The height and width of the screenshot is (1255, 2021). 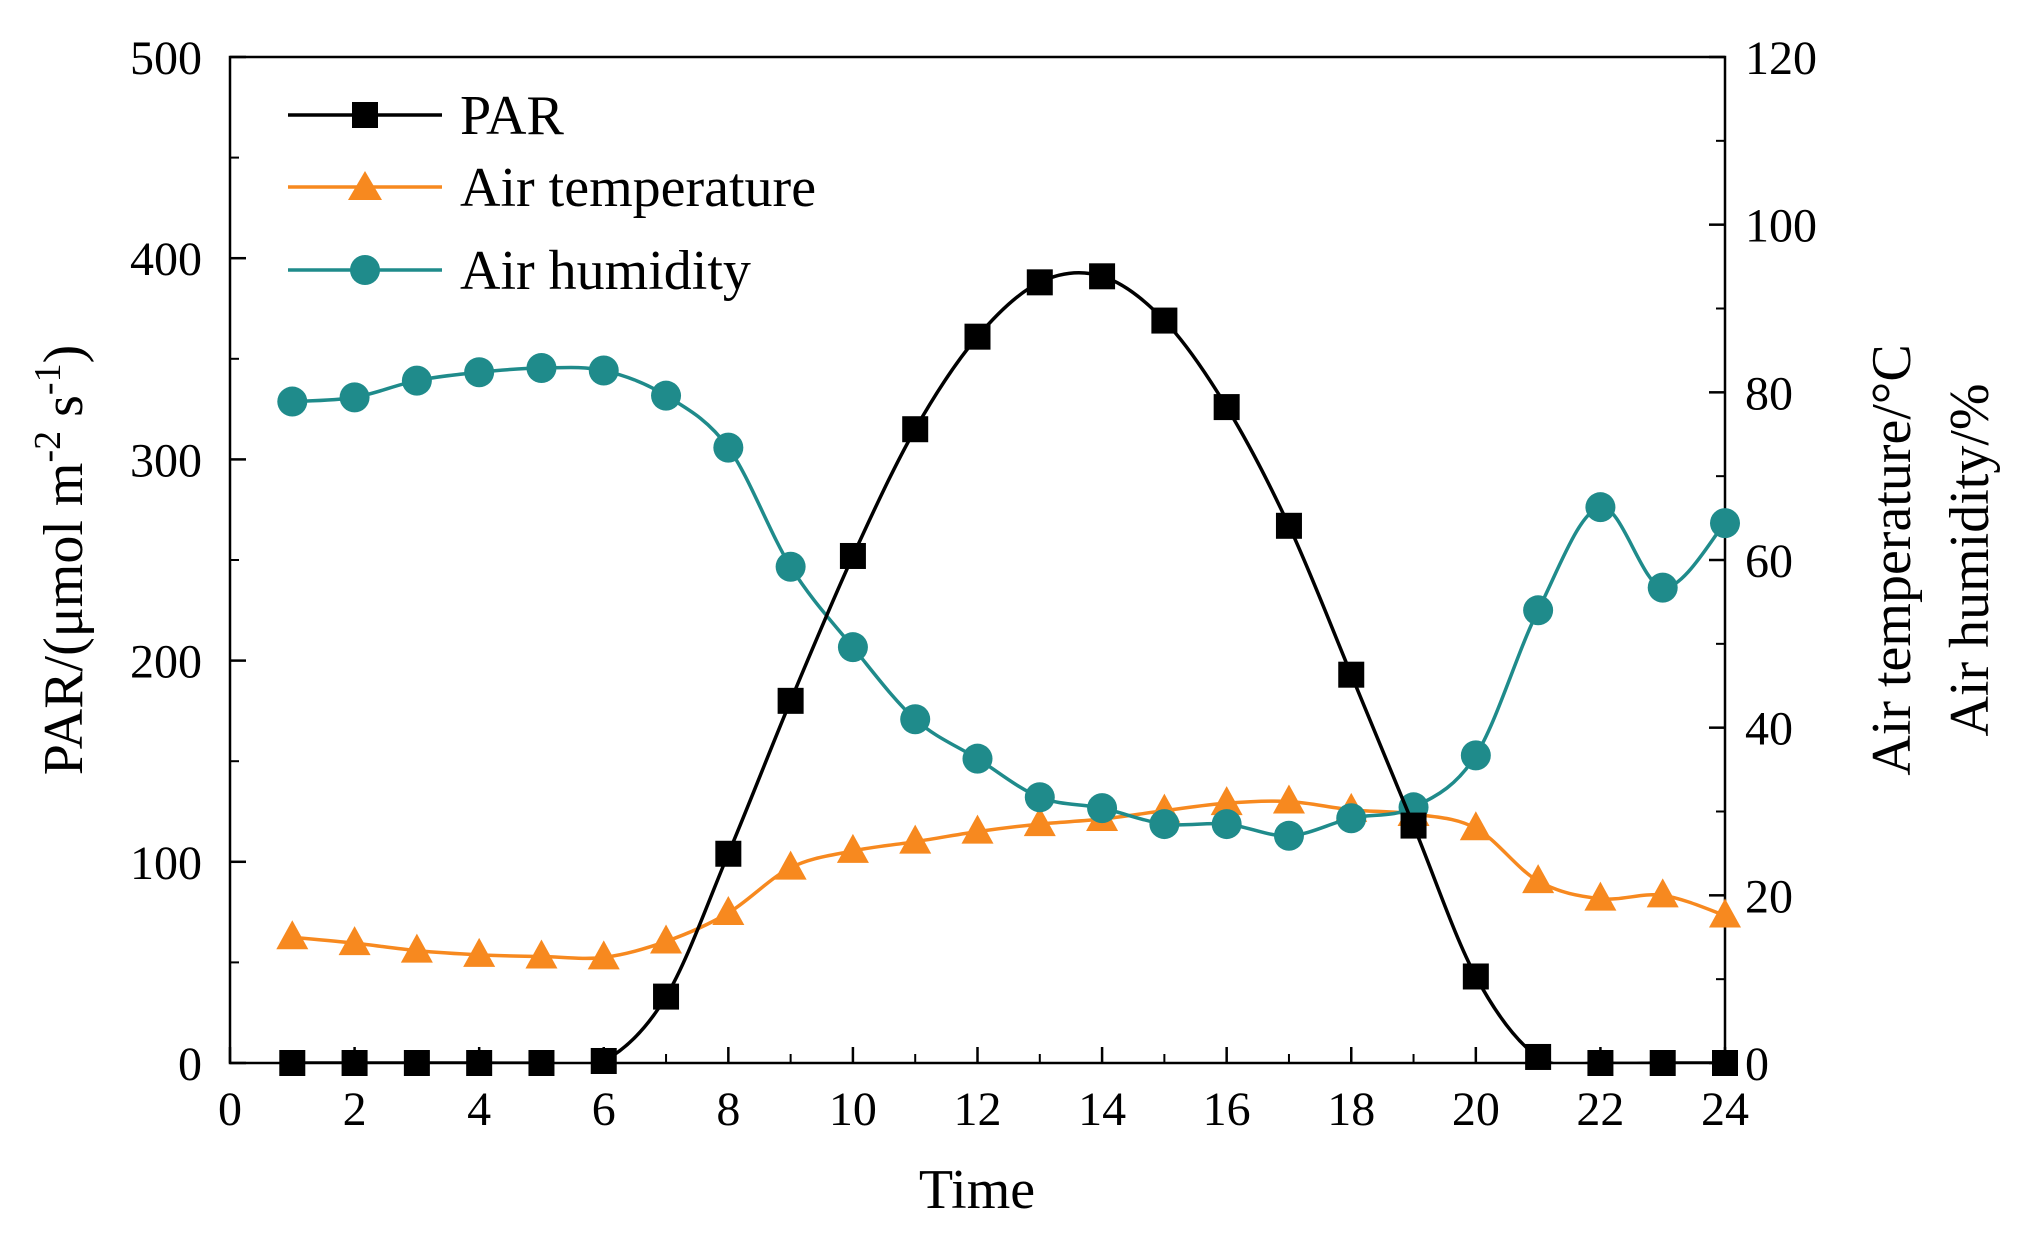 I want to click on y-axis-right-title-temperature: Air temperature/°C, so click(x=1892, y=559).